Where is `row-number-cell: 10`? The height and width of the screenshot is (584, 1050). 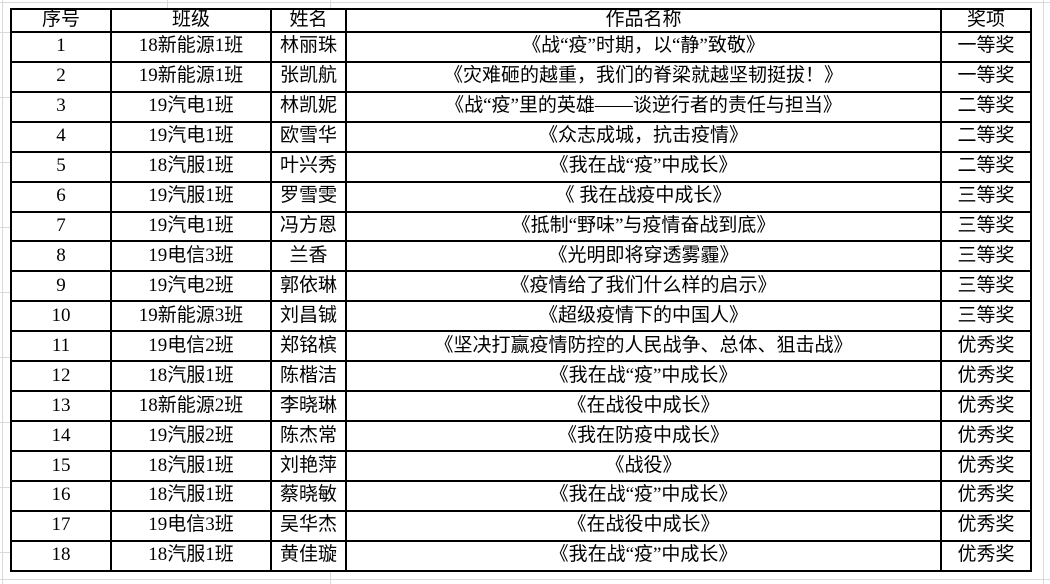
row-number-cell: 10 is located at coordinates (61, 316).